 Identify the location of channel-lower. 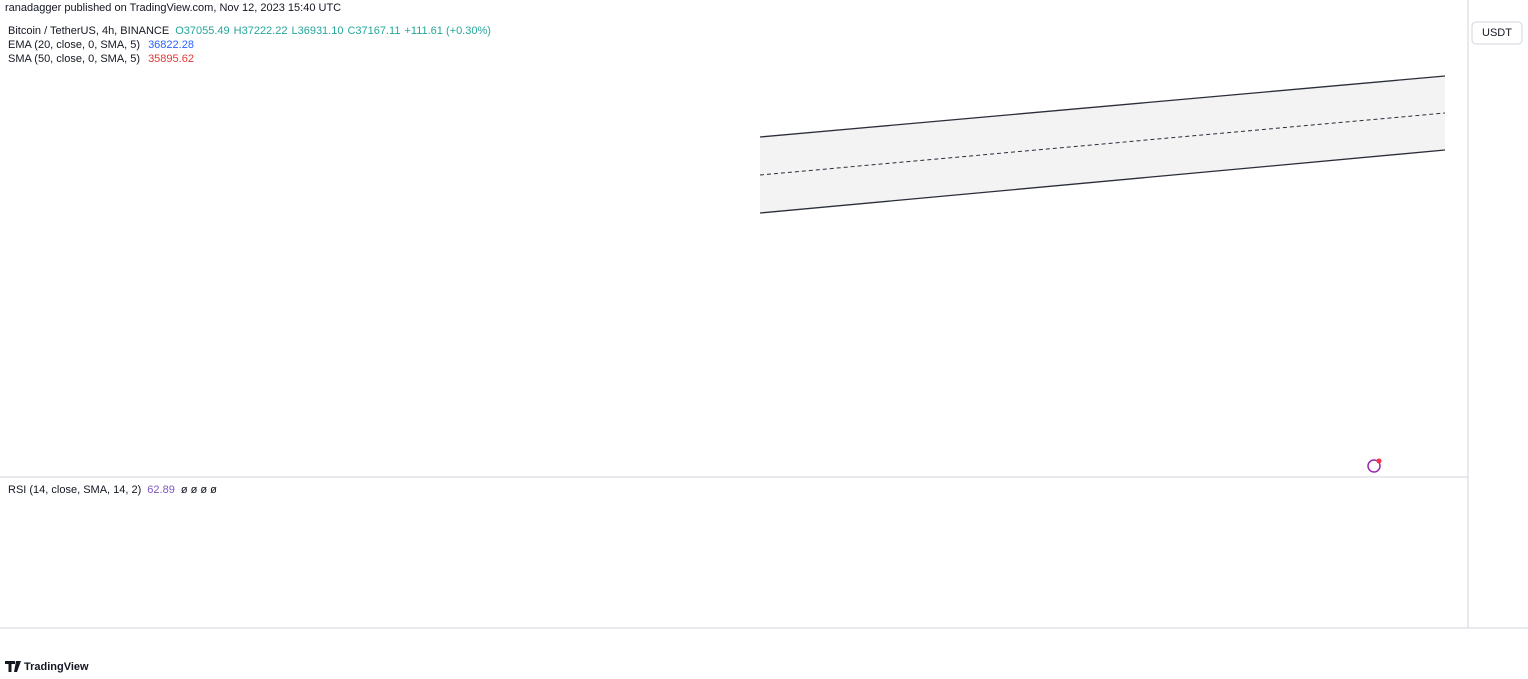
(1102, 181).